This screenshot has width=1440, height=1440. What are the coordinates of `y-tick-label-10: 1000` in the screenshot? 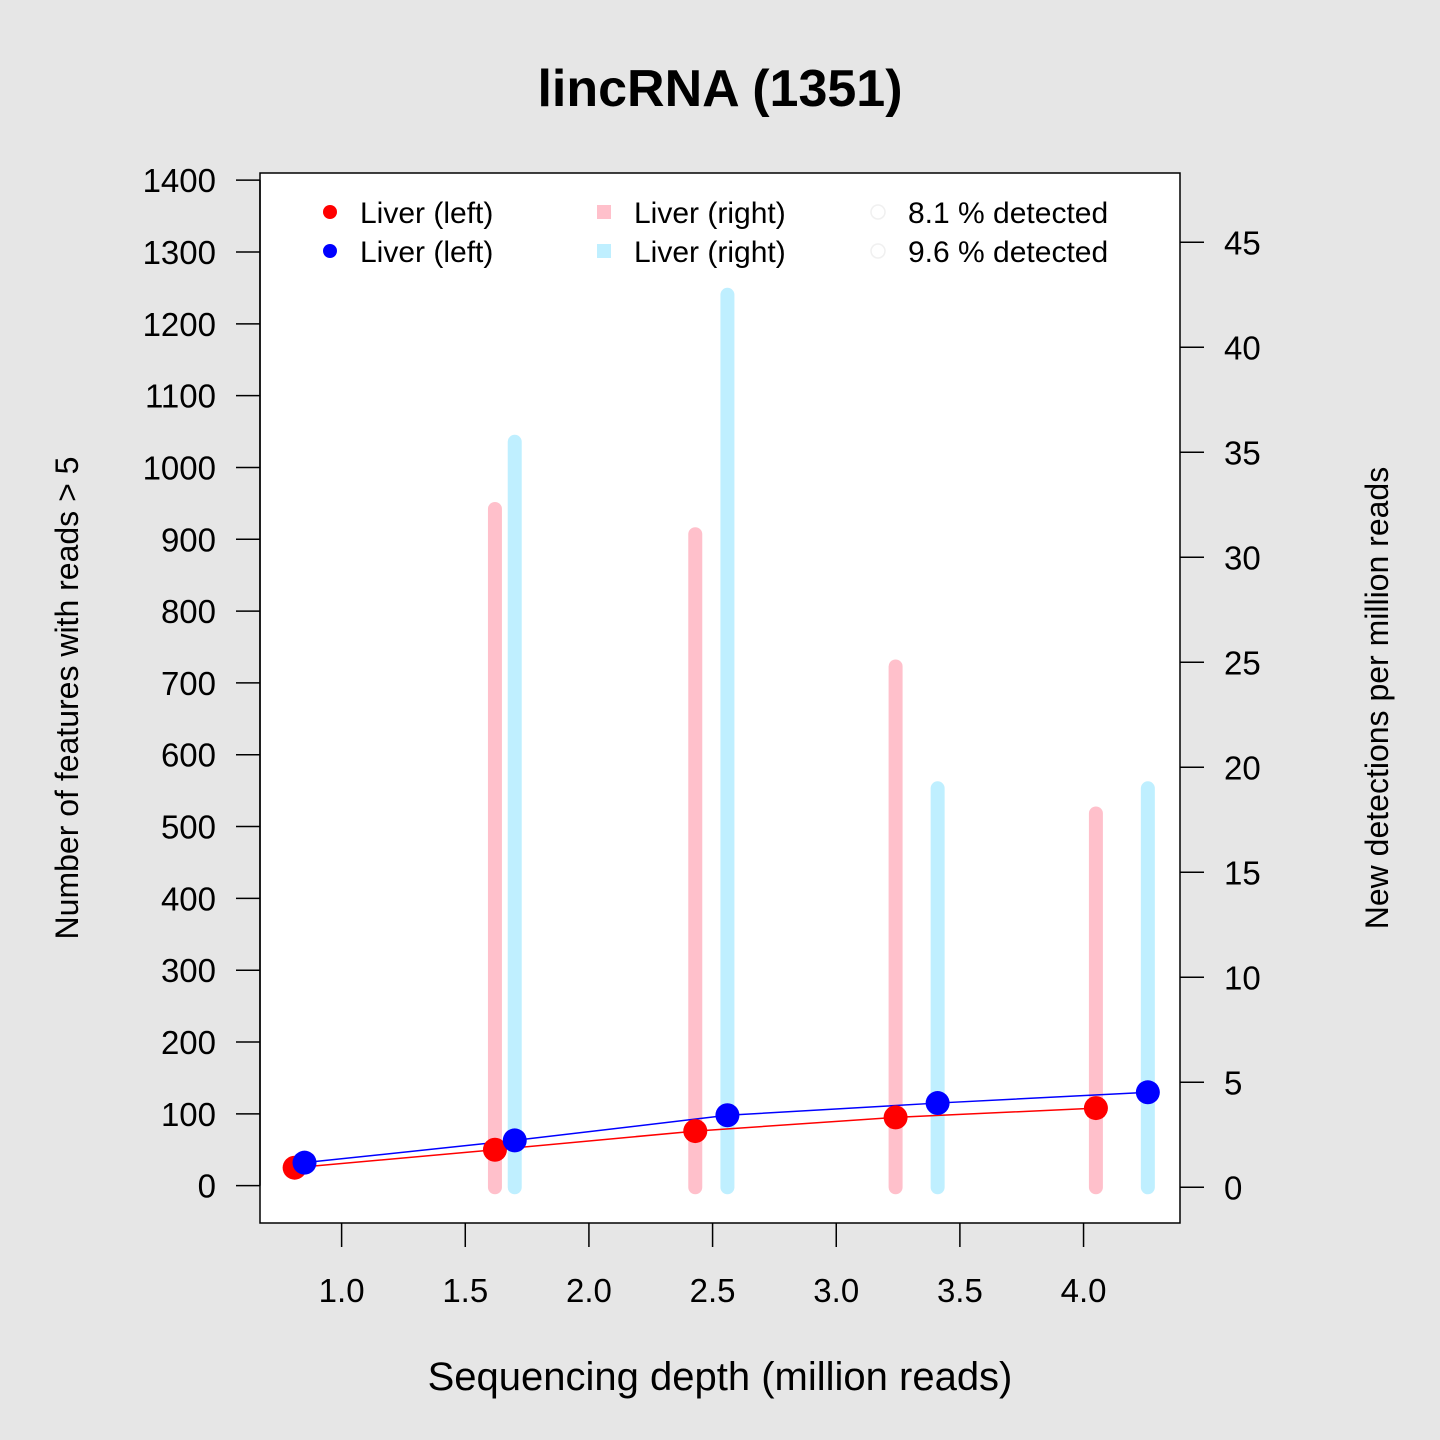 It's located at (179, 467).